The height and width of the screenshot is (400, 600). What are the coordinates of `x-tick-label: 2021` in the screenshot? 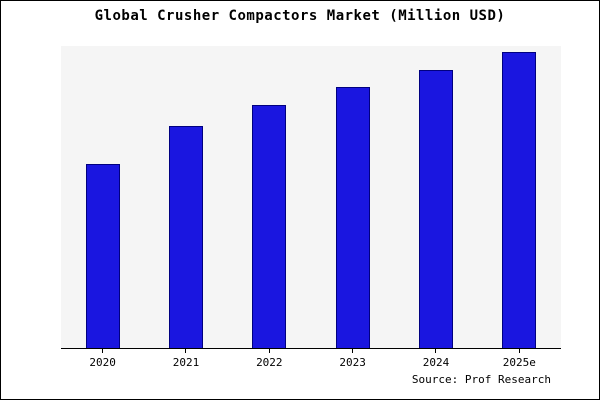 It's located at (186, 362).